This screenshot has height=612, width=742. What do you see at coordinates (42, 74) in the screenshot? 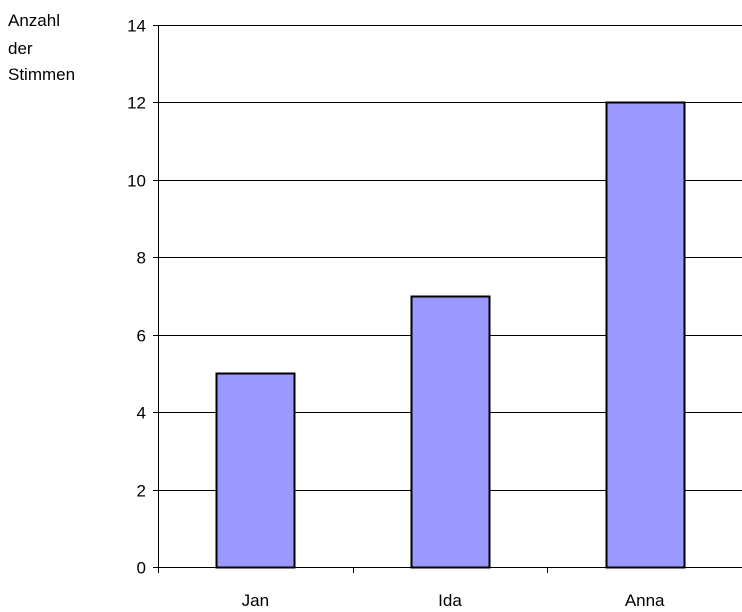
I see `y-axis-label-line-3: Stimmen` at bounding box center [42, 74].